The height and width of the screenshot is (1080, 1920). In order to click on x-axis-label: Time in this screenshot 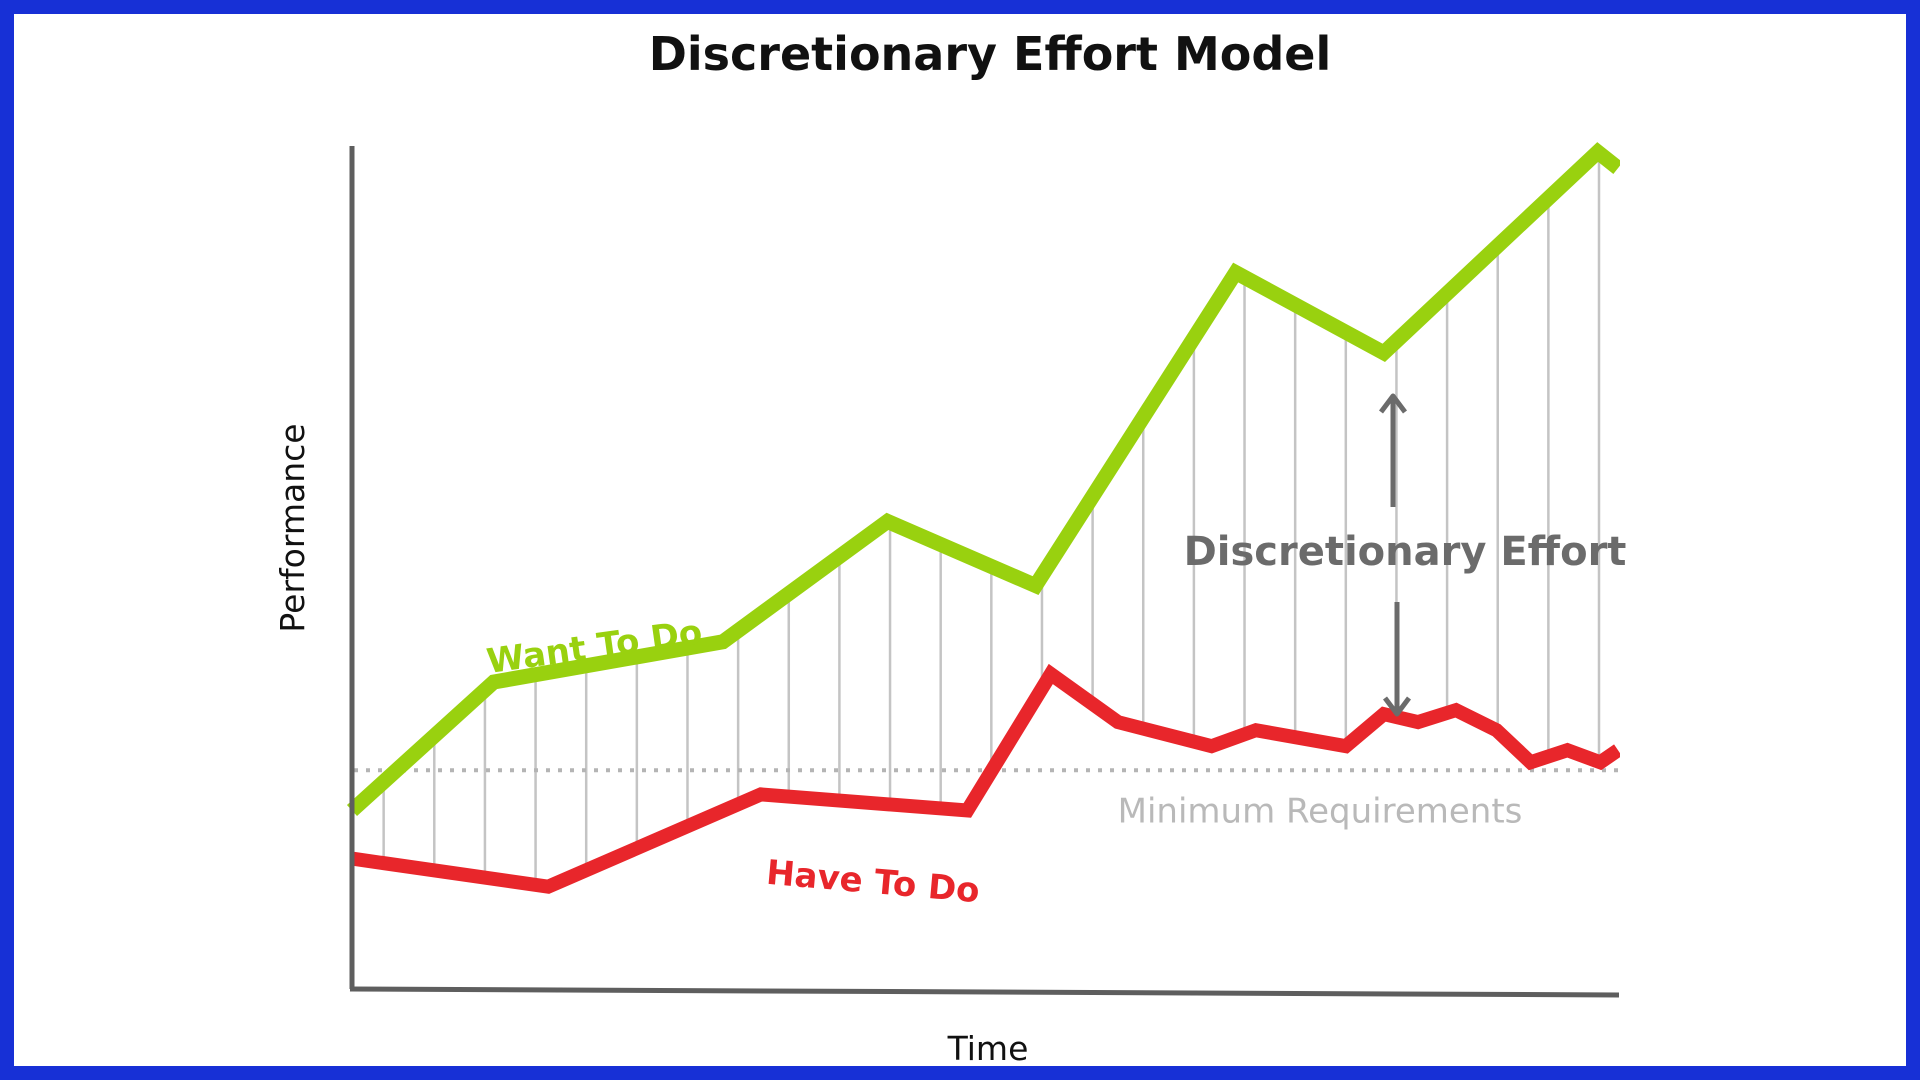, I will do `click(988, 1048)`.